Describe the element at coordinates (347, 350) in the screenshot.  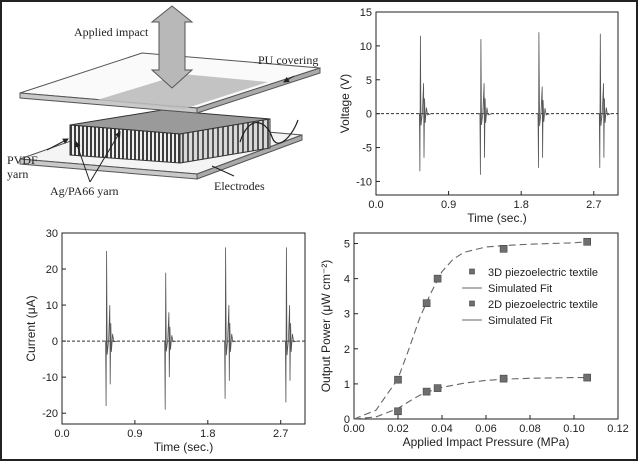
I see `y-tick-label: 2` at that location.